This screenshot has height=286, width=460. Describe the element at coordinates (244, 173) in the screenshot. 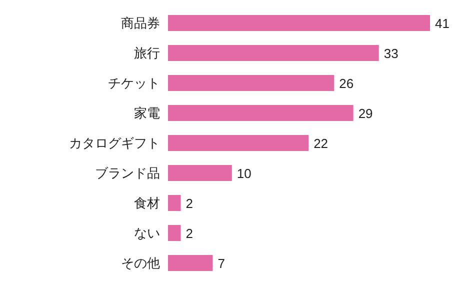

I see `data-label: 10` at that location.